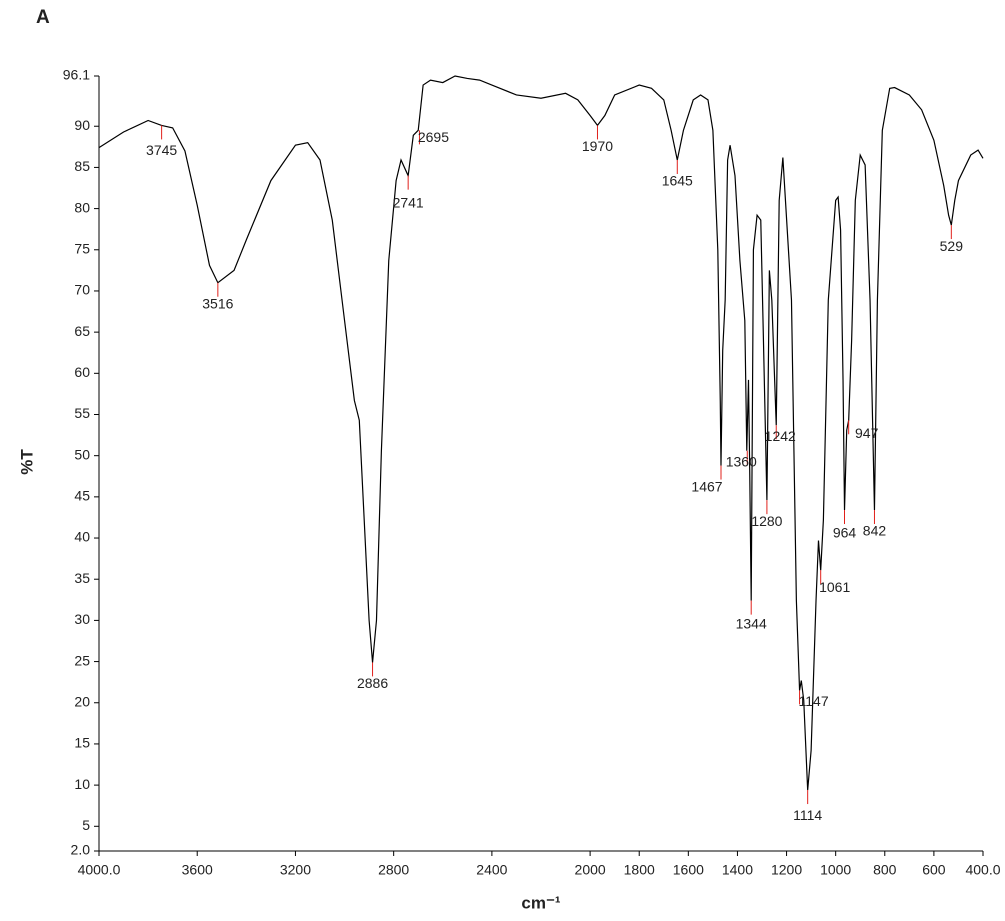 Image resolution: width=1005 pixels, height=921 pixels. I want to click on y-tick-label: 25, so click(82, 660).